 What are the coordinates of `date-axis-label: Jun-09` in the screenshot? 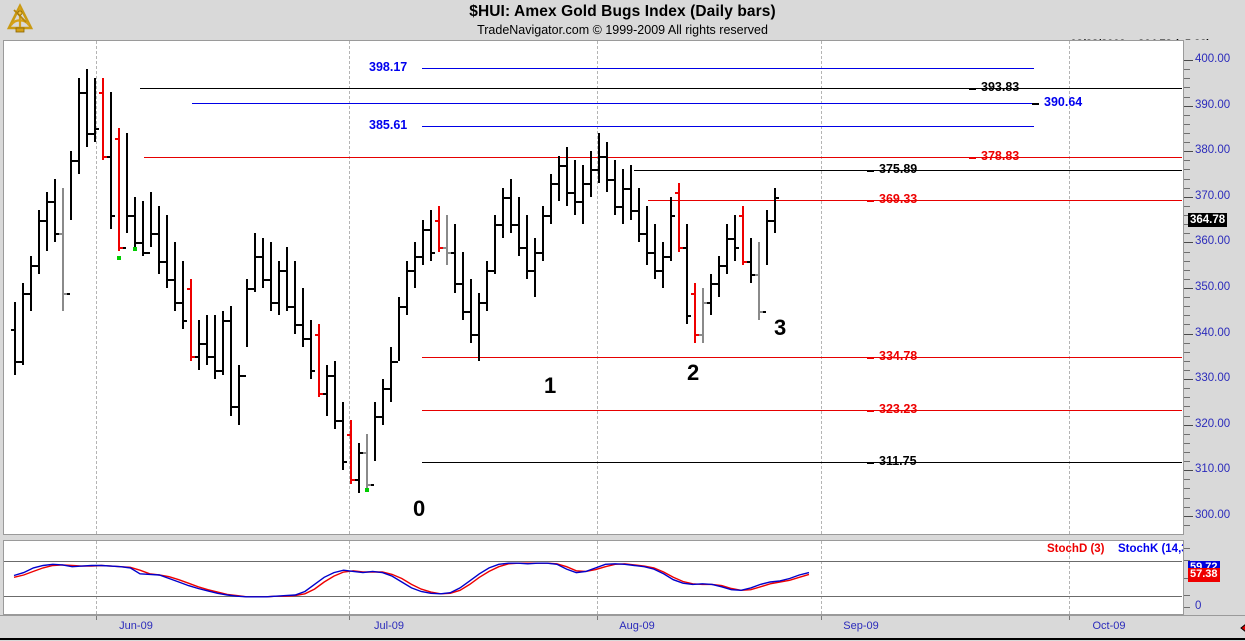 It's located at (136, 626).